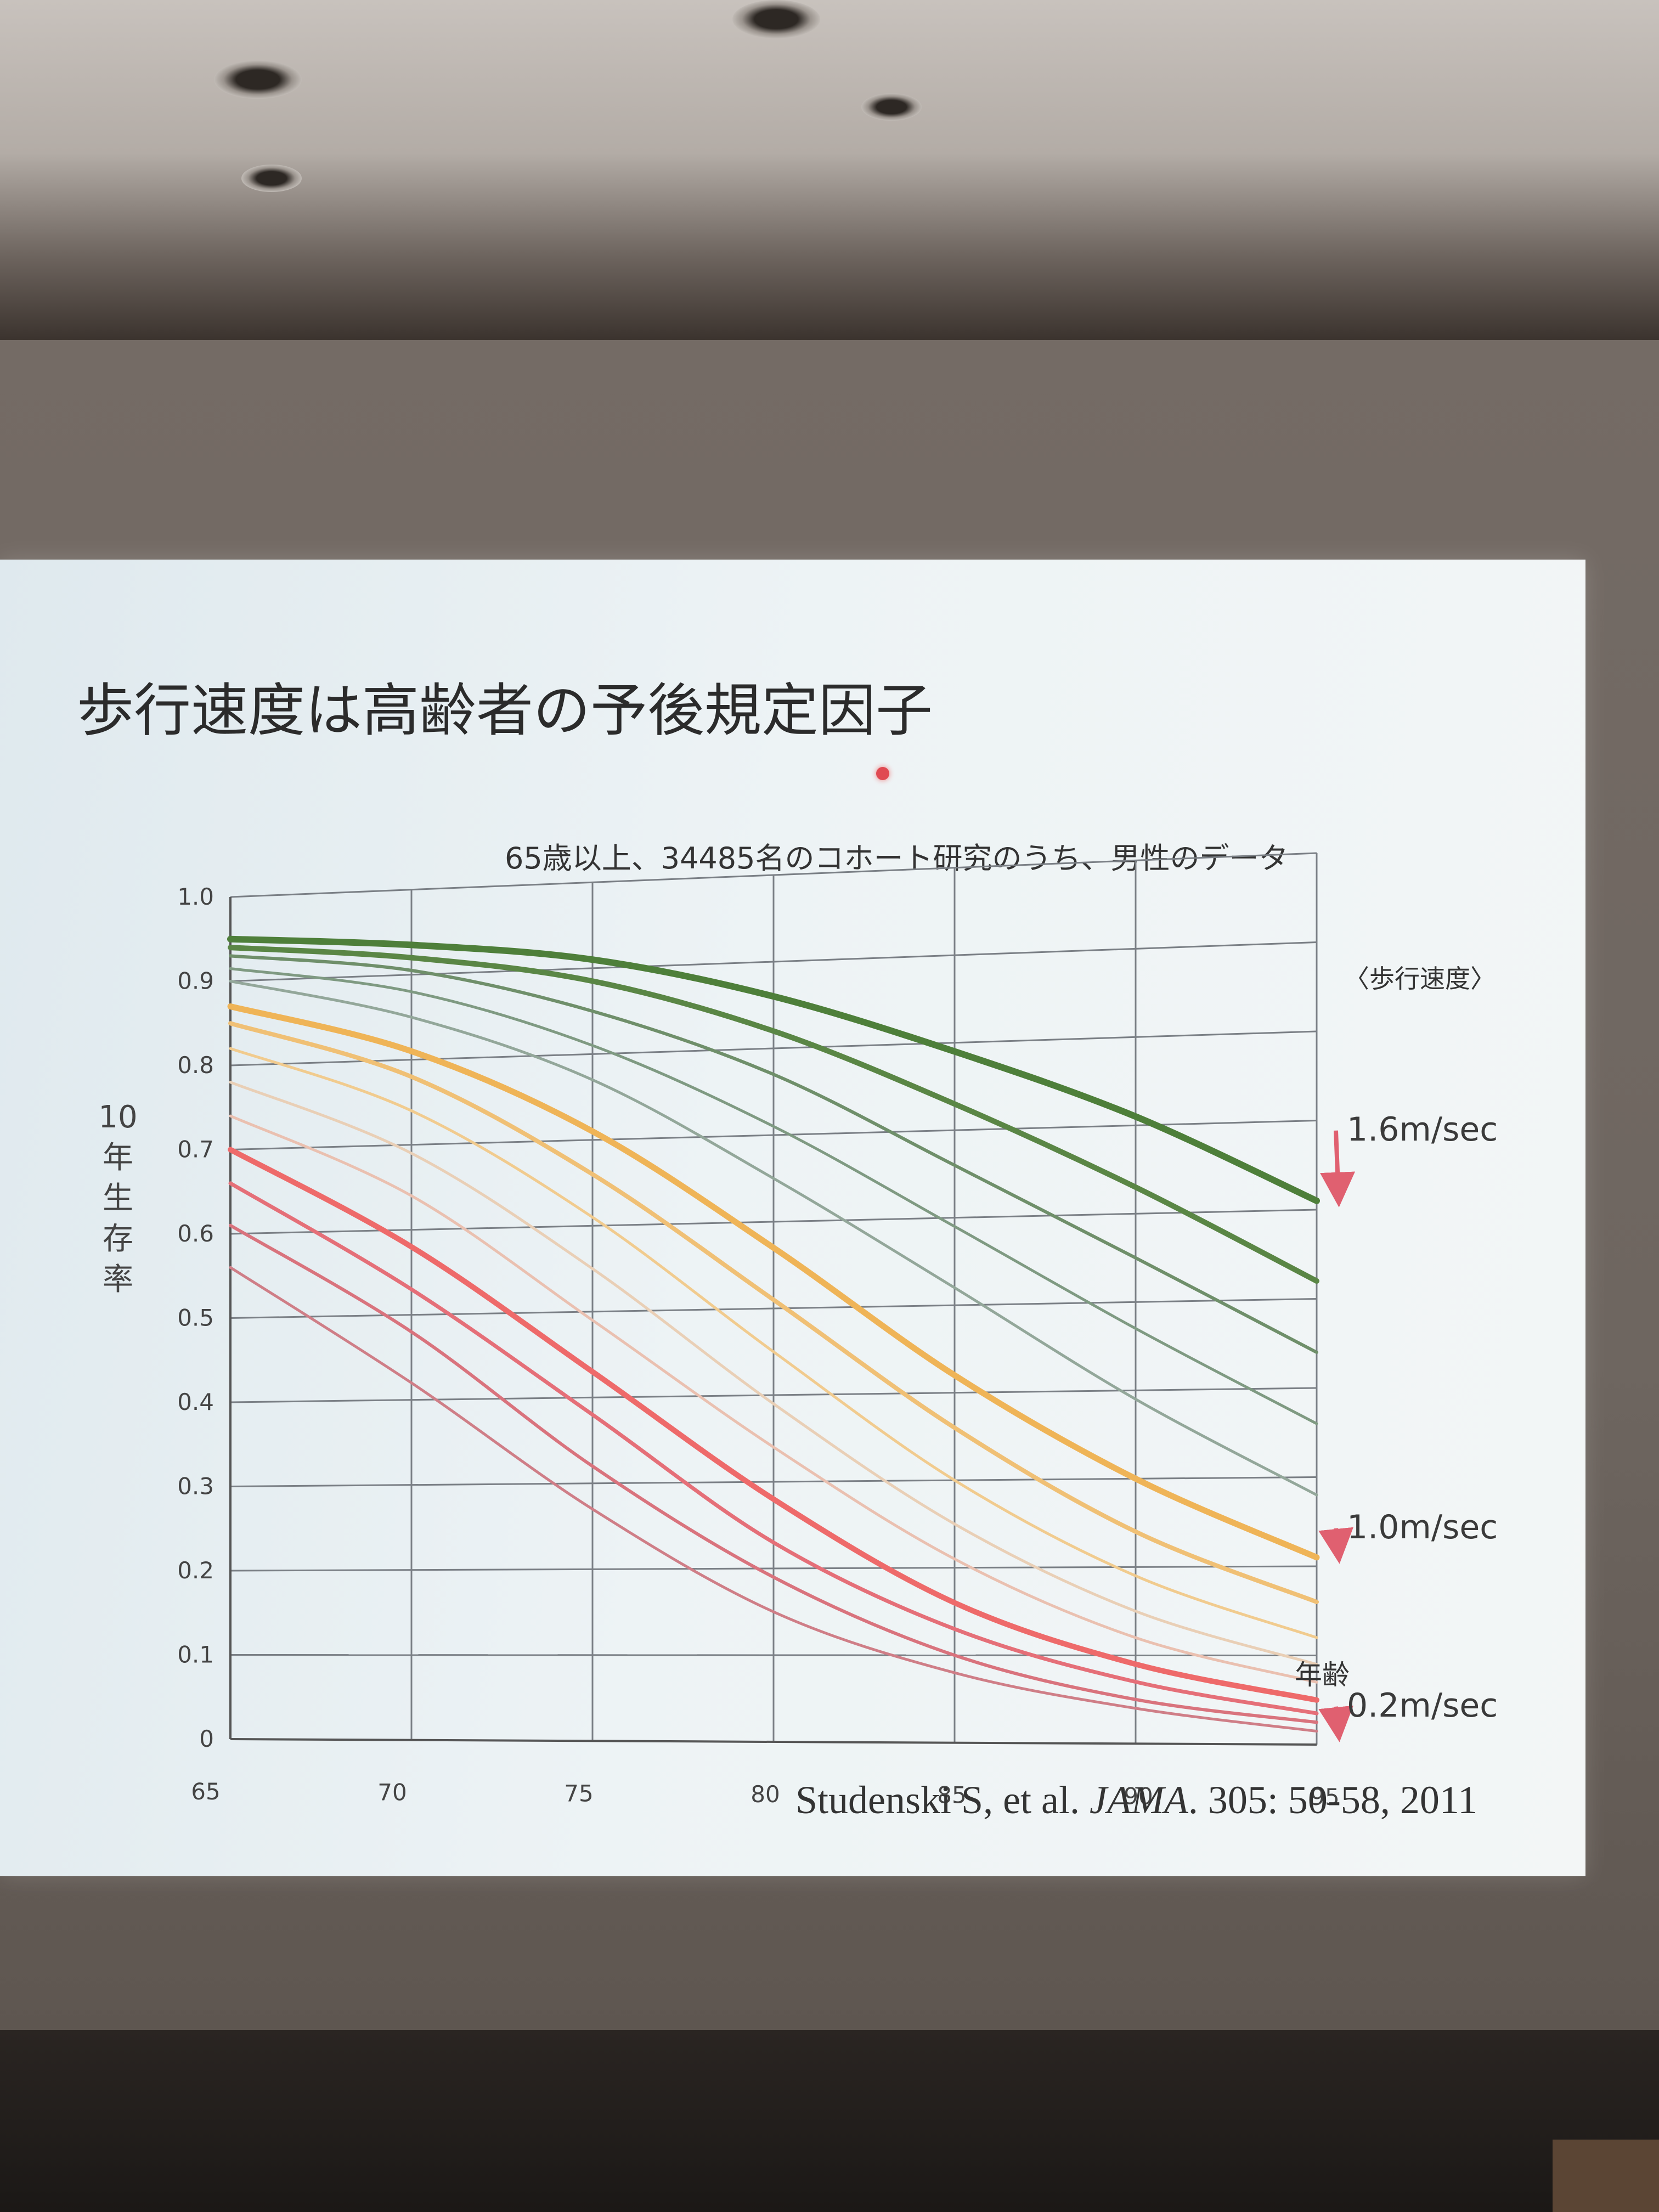 The image size is (1659, 2212). I want to click on citation-journal: JAMA, so click(1139, 1800).